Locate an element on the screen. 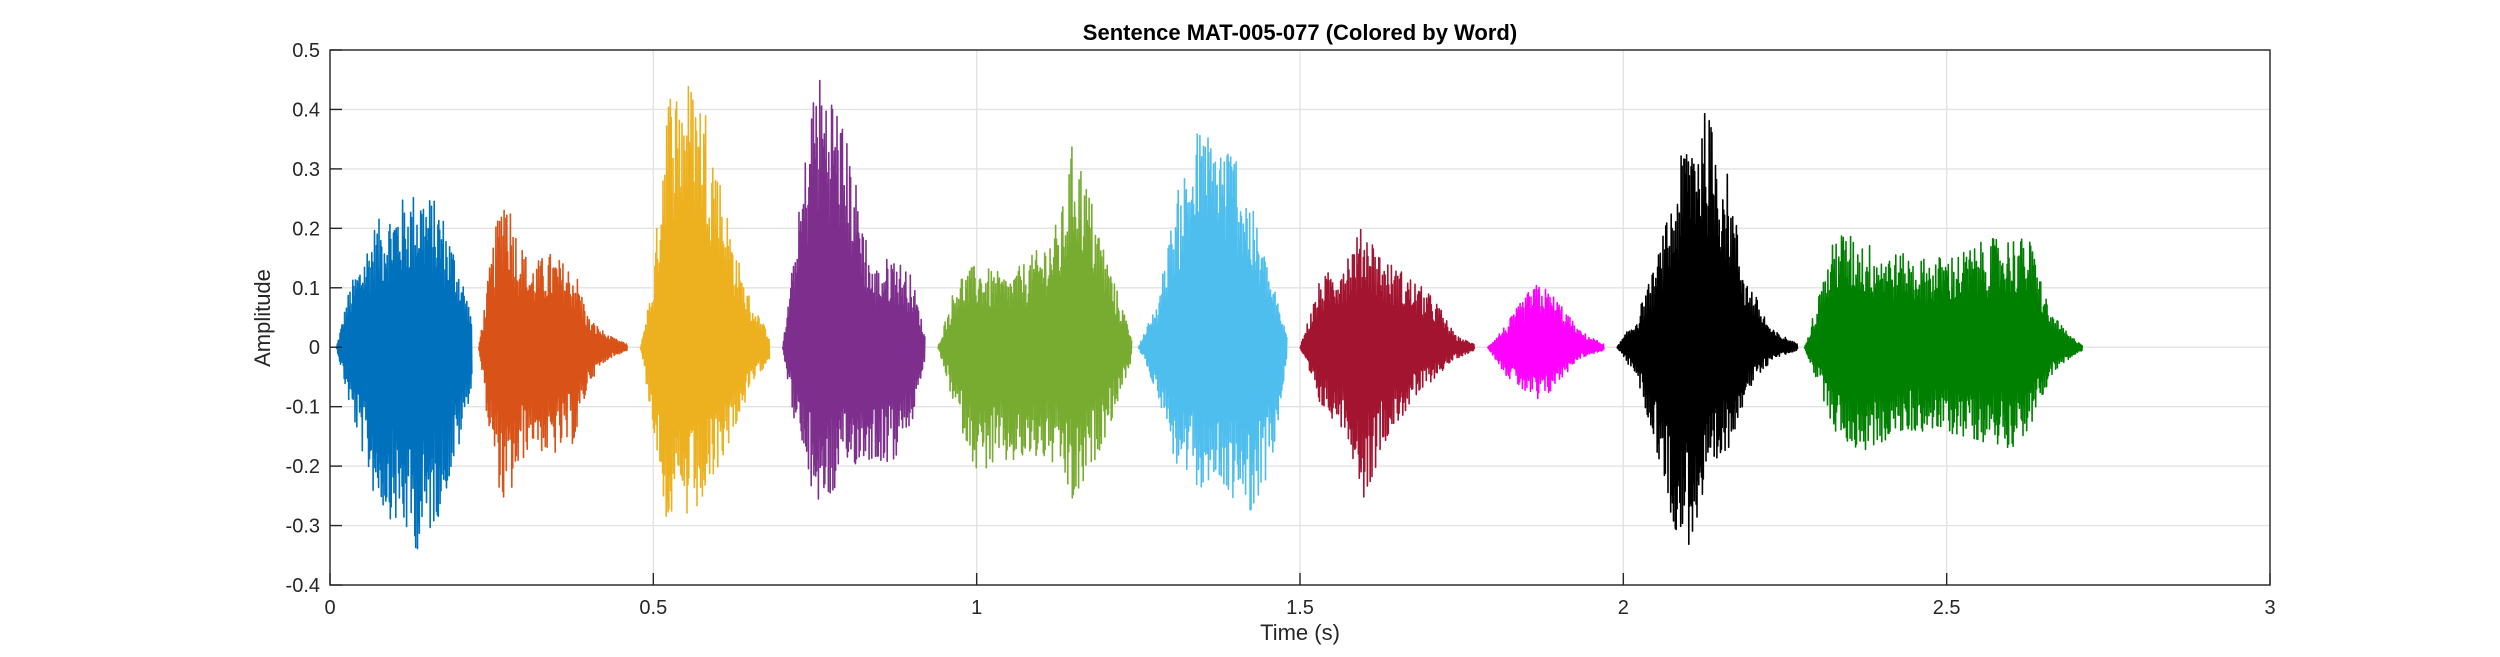 This screenshot has width=2500, height=657. x-tick-label: 2.5 is located at coordinates (1947, 608).